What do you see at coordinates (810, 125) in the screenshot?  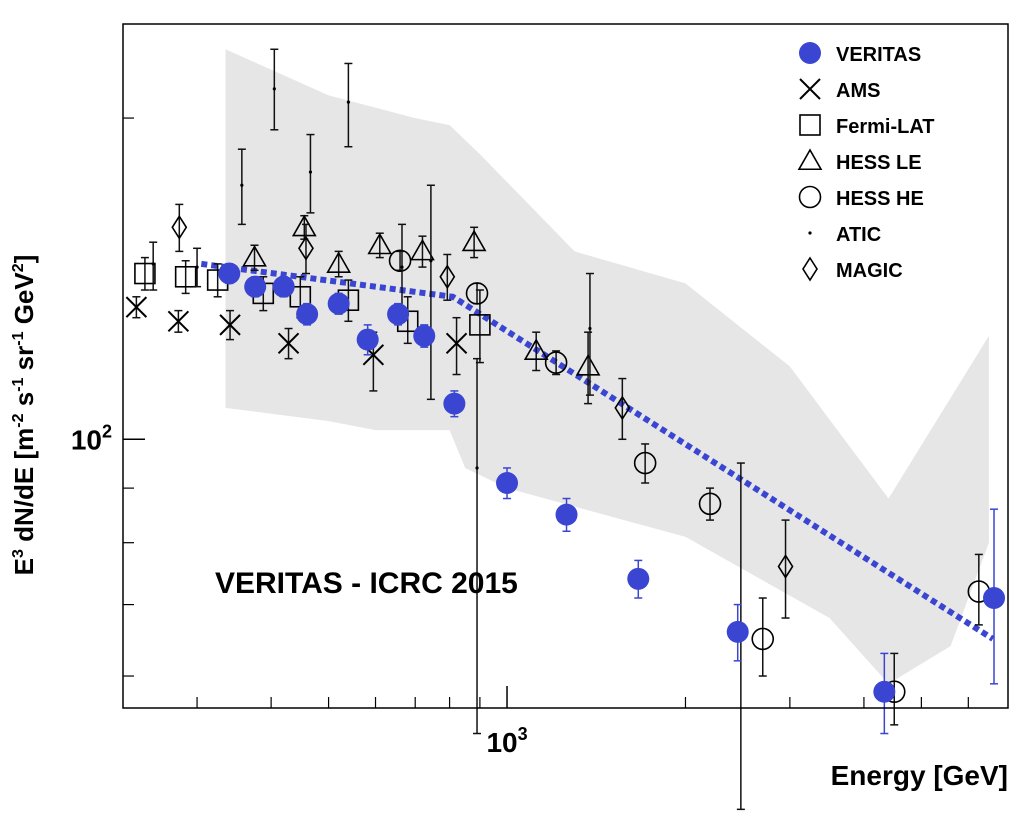 I see `legend-marker-fermi-lat` at bounding box center [810, 125].